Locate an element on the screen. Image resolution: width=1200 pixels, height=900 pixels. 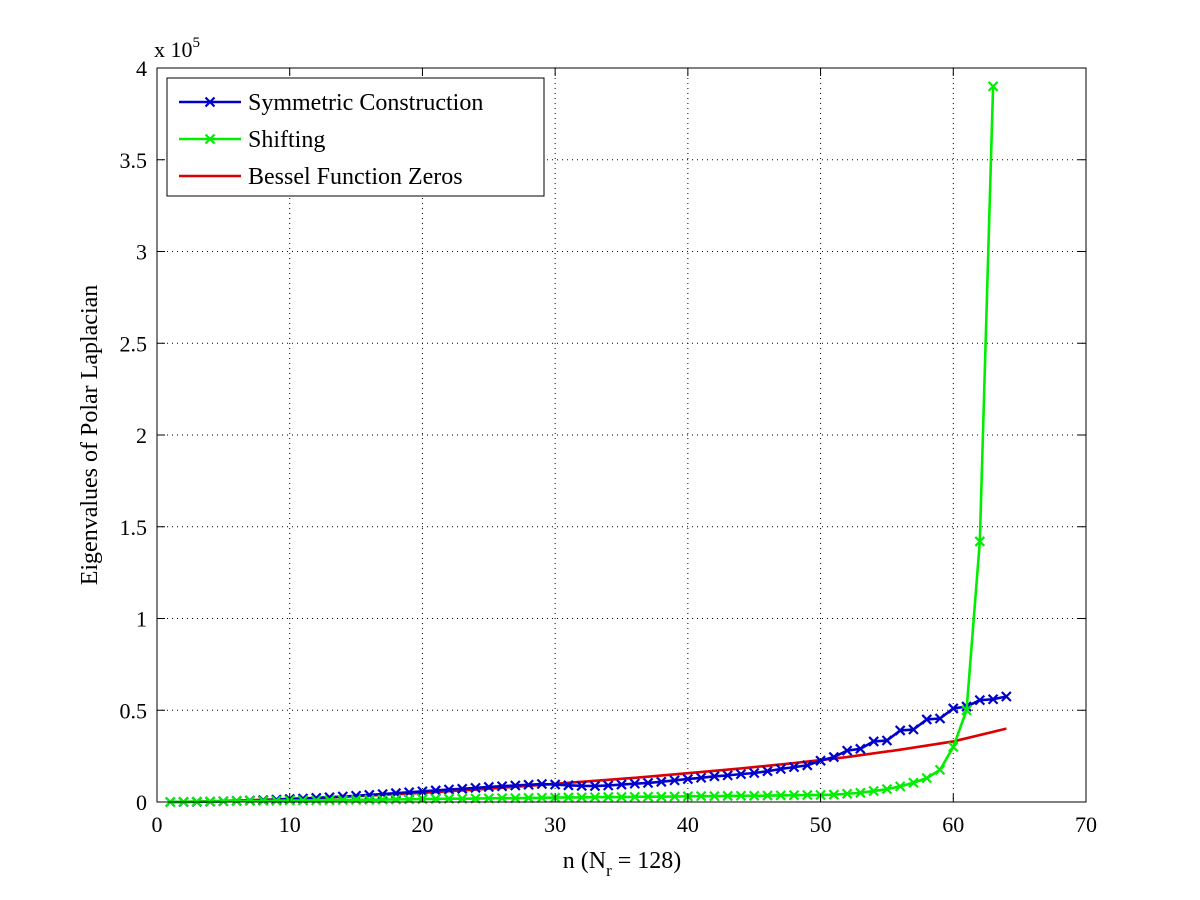
x-axis-label: n (Nr = 128) is located at coordinates (622, 864).